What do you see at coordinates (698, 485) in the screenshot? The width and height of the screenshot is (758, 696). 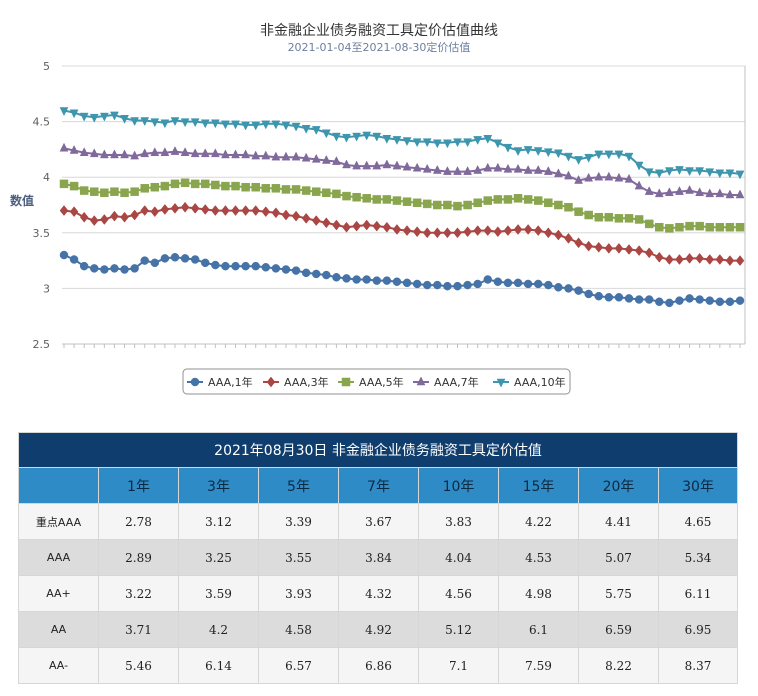 I see `header-cell-30y: 30年` at bounding box center [698, 485].